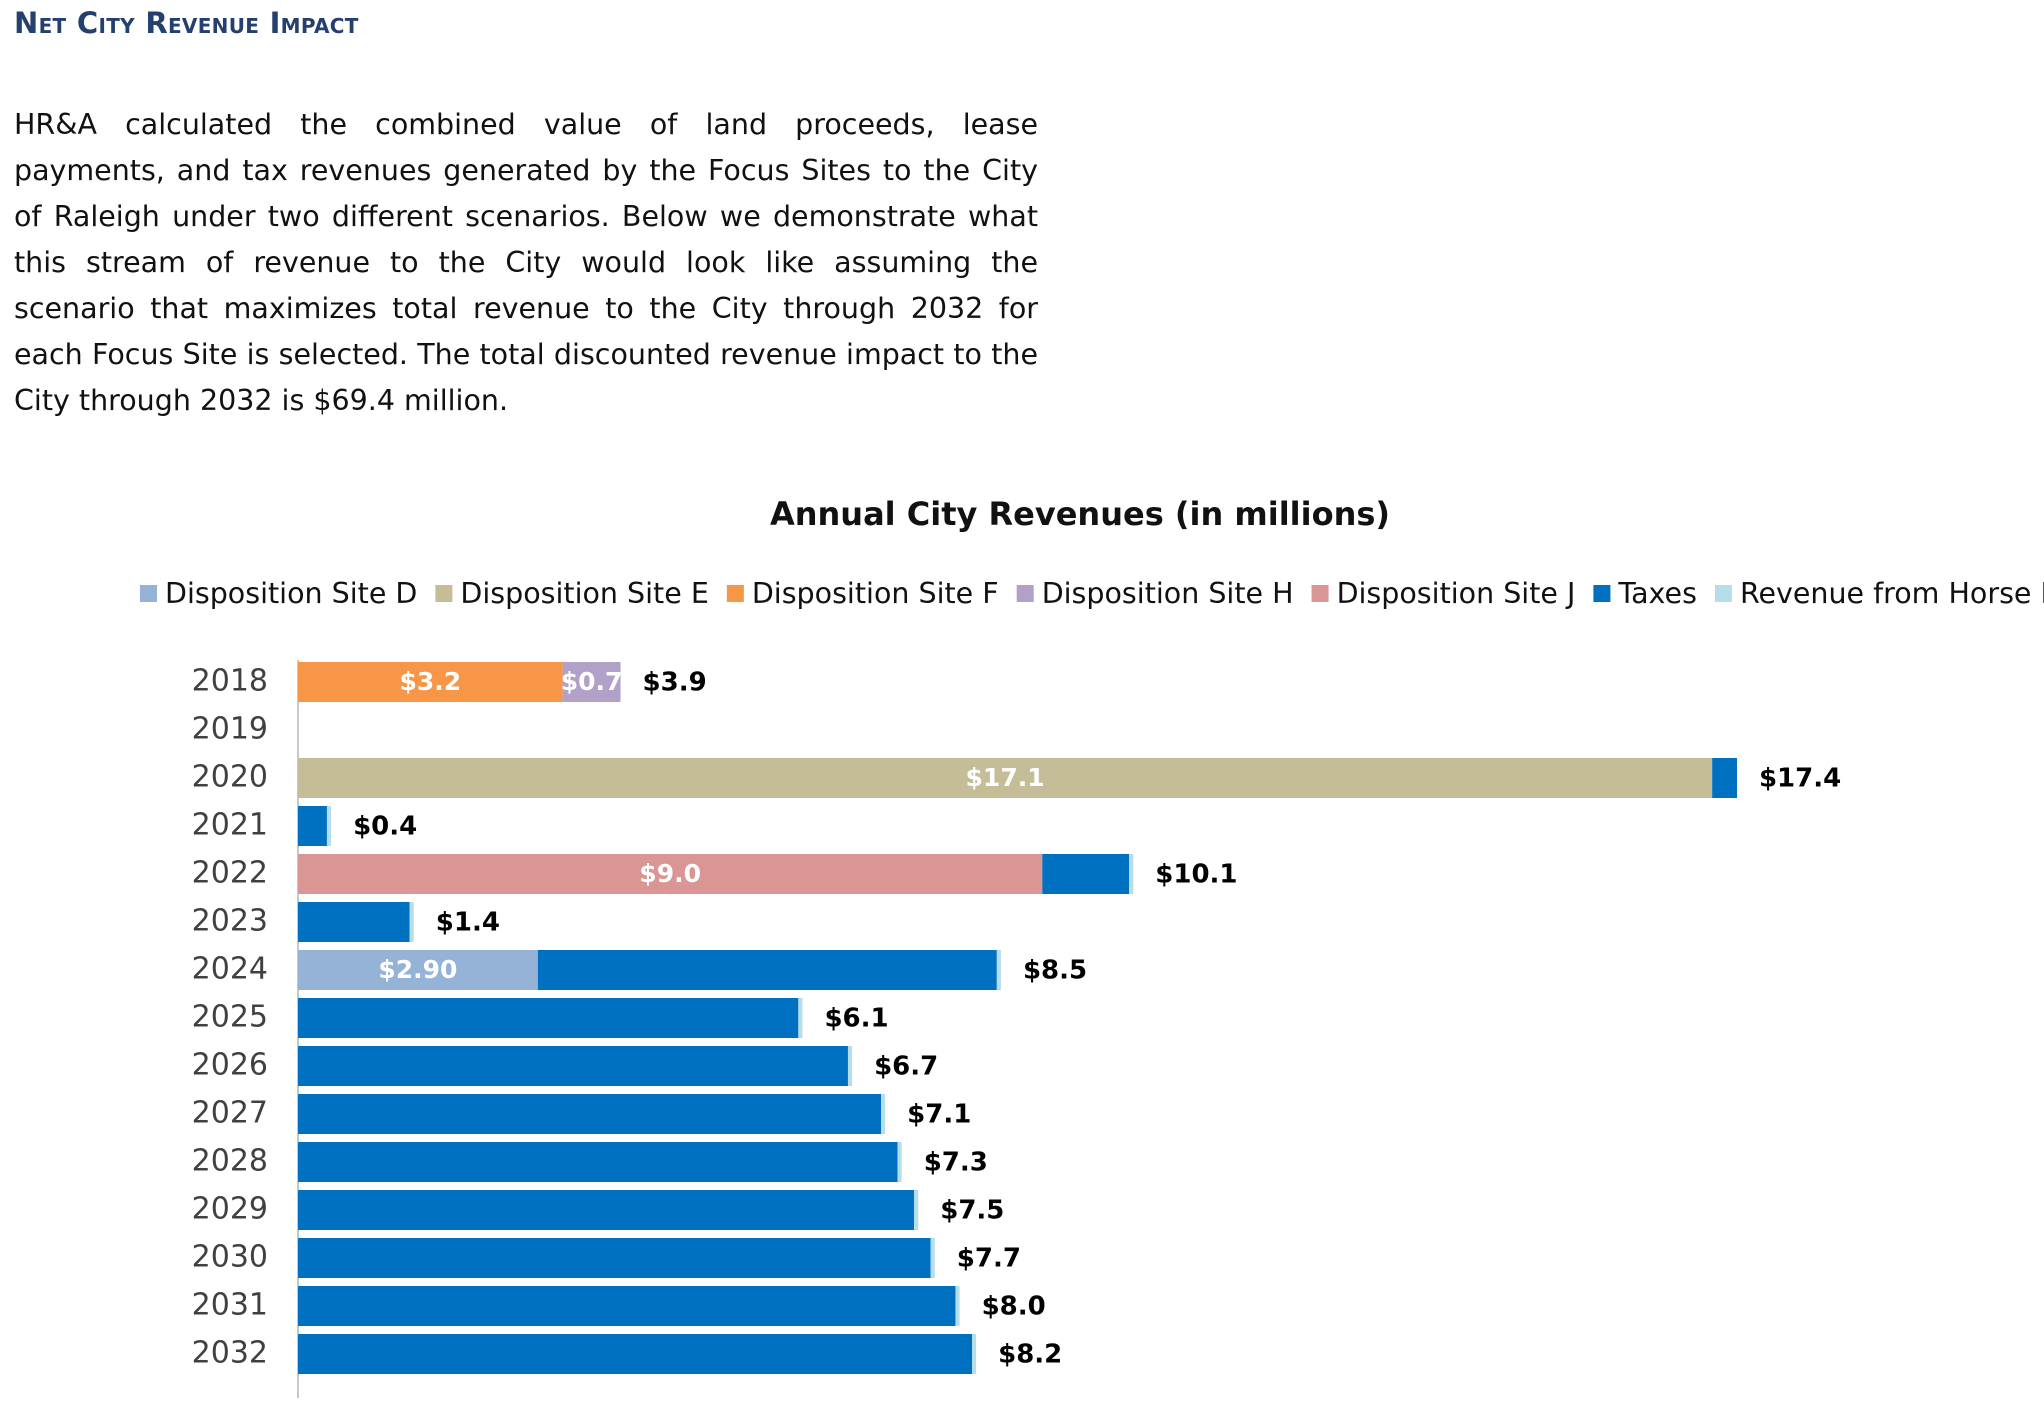 The width and height of the screenshot is (2044, 1411). Describe the element at coordinates (230, 1305) in the screenshot. I see `y-tick-label-2031: 2031` at that location.